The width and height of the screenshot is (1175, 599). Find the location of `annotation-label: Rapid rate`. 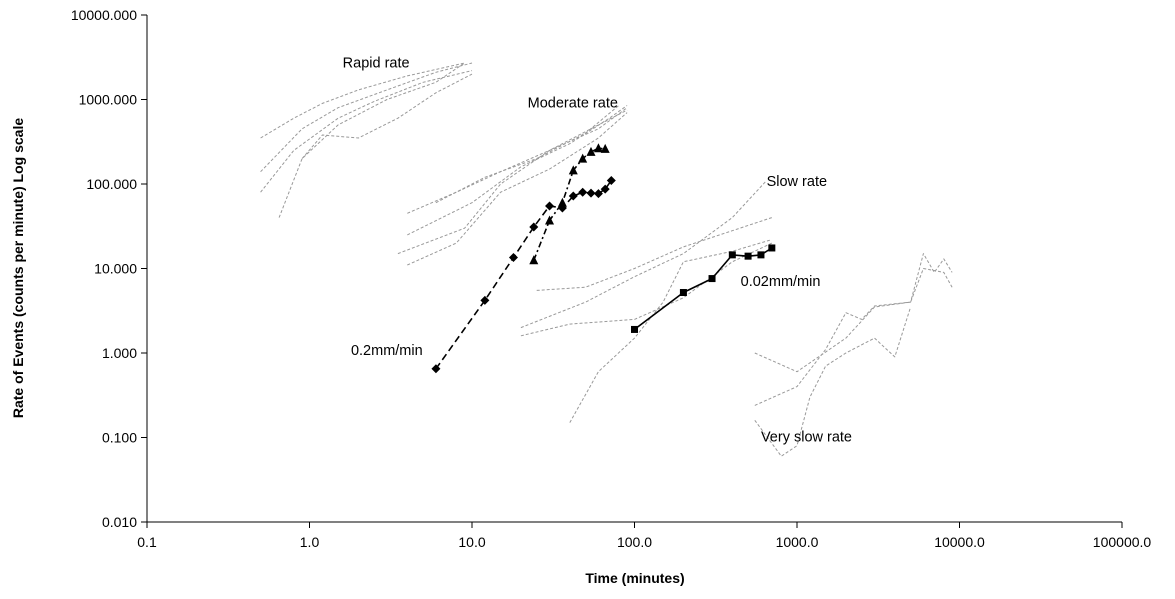

annotation-label: Rapid rate is located at coordinates (376, 63).